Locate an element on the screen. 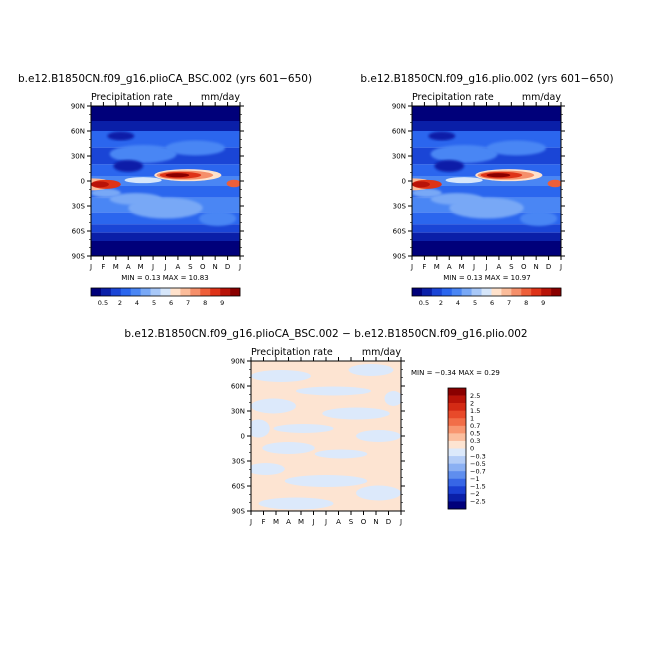  panel-diff-field is located at coordinates (326, 436).